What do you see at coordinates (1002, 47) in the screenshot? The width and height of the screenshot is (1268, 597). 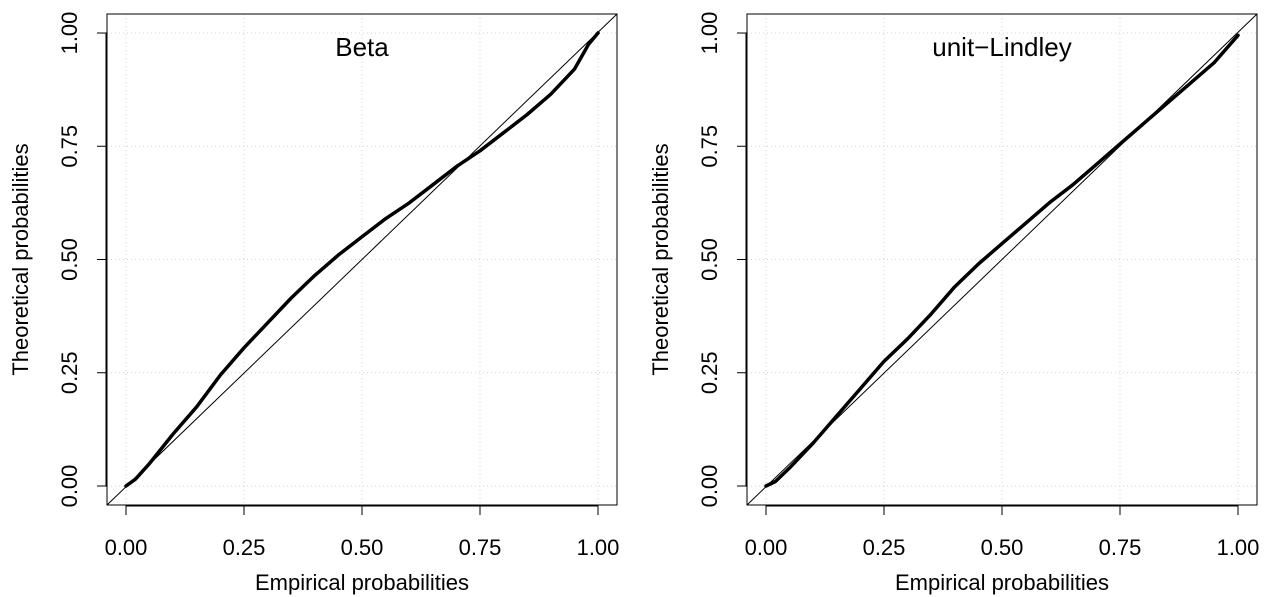 I see `chart-title: unit−Lindley` at bounding box center [1002, 47].